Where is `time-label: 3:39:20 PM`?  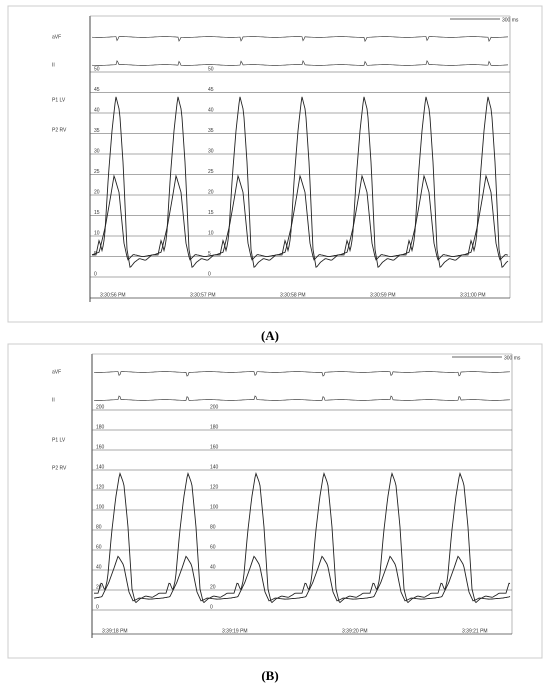
time-label: 3:39:20 PM is located at coordinates (355, 631).